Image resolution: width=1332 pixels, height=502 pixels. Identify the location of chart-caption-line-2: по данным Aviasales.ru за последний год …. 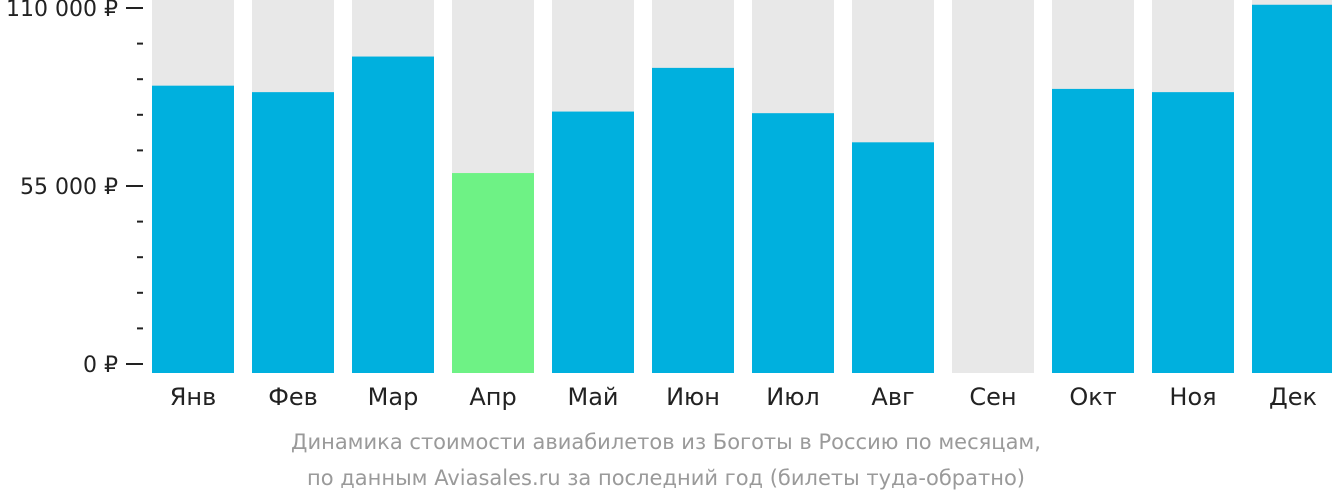
(666, 478).